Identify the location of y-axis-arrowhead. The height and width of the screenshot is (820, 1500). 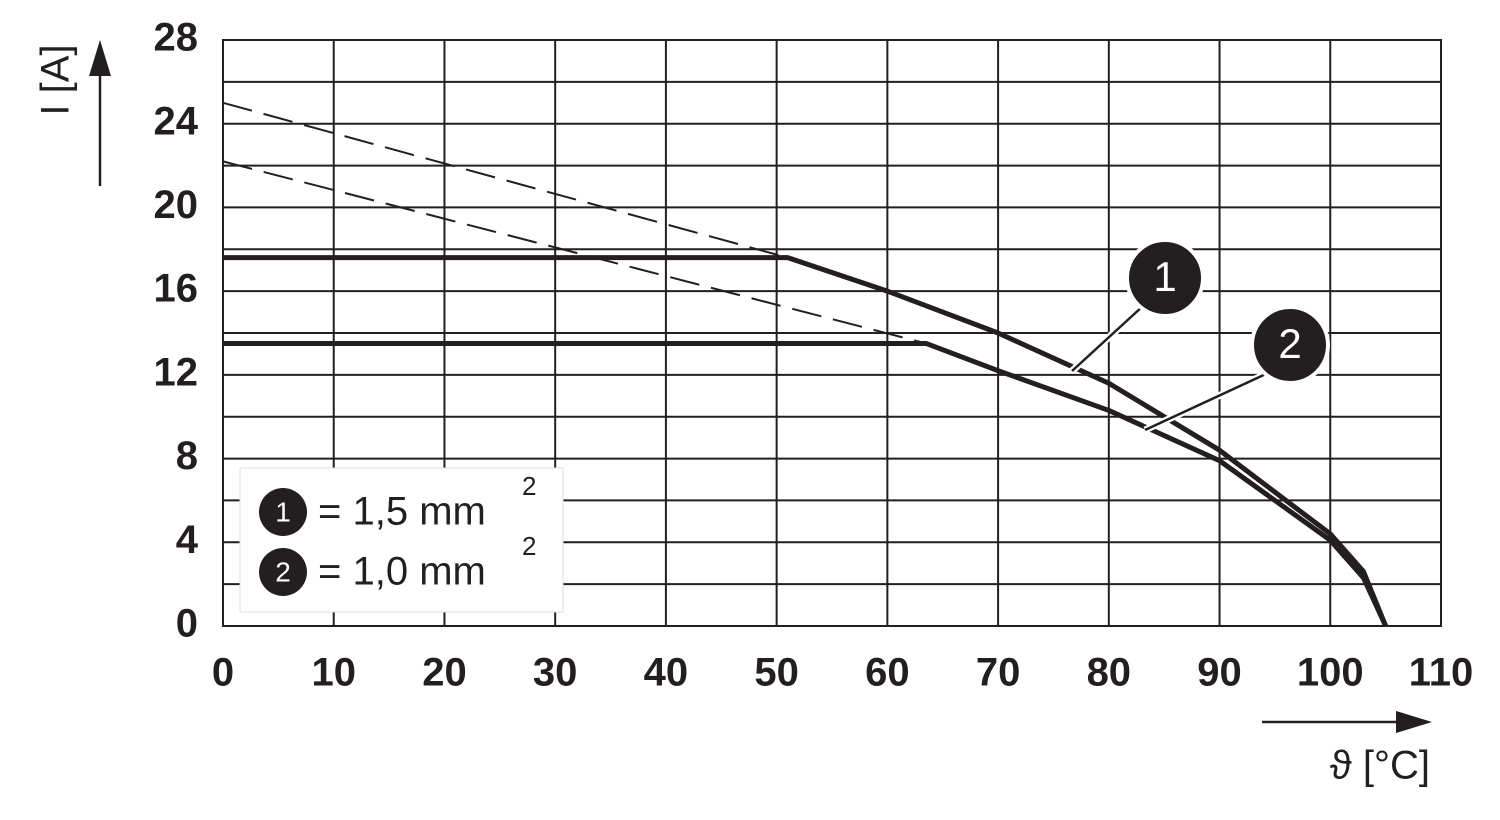
(100, 58).